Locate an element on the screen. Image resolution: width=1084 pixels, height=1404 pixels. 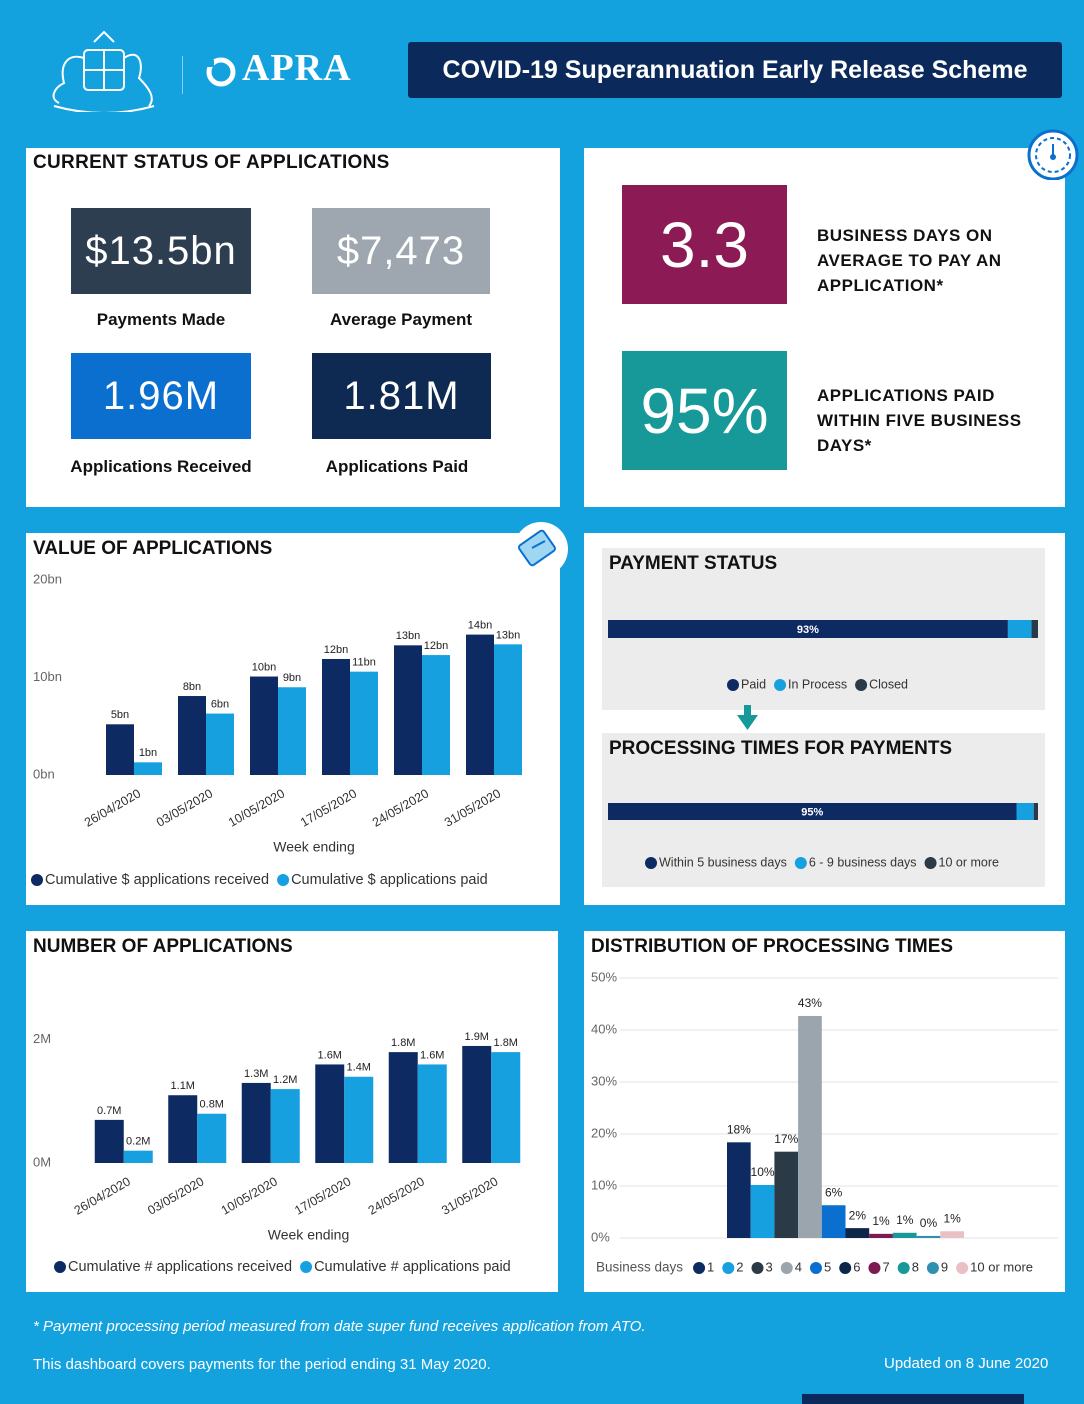
value-label: 1% is located at coordinates (881, 1221).